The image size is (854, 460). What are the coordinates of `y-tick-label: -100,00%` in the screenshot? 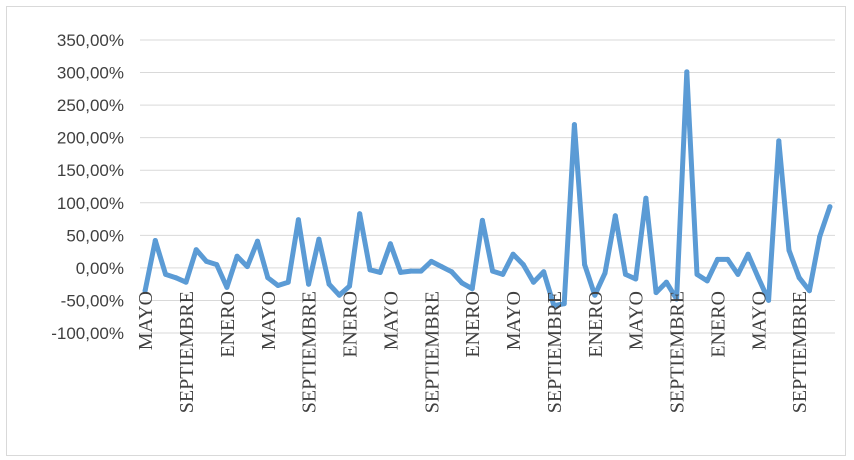 It's located at (87, 333).